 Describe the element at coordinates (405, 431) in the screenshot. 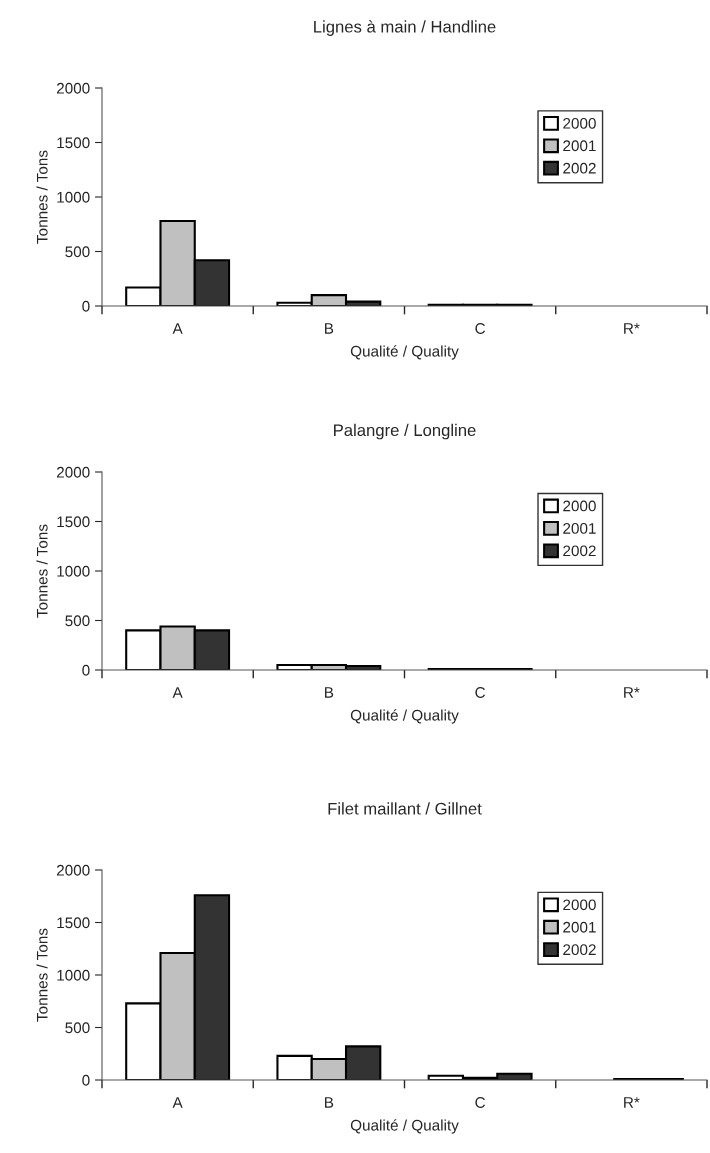

I see `chart-title: Palangre / Longline` at that location.